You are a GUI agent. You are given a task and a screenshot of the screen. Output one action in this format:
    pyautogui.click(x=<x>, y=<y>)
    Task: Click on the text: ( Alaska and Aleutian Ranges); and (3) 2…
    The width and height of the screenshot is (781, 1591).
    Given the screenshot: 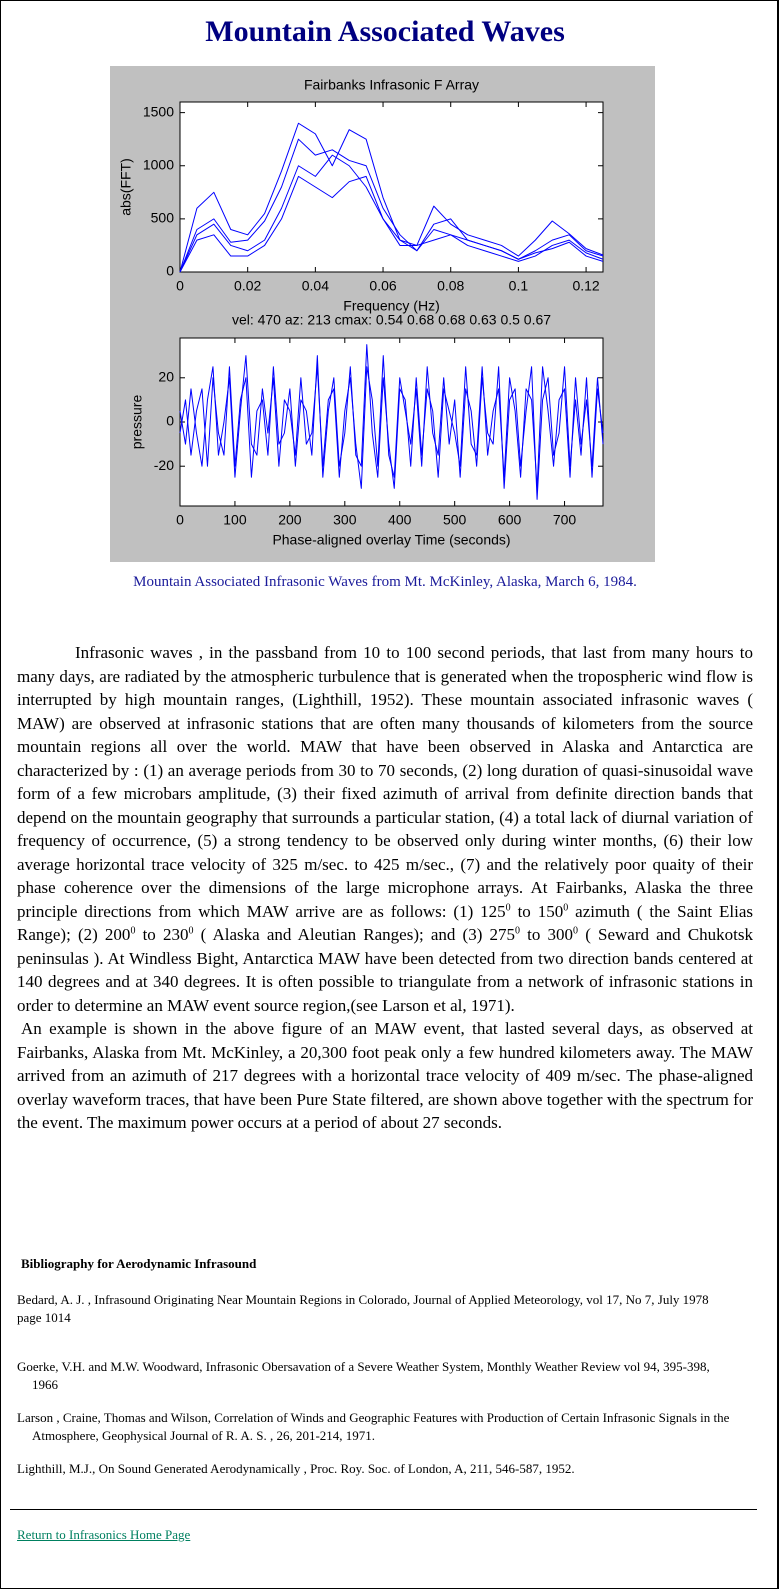 What is the action you would take?
    pyautogui.click(x=354, y=934)
    